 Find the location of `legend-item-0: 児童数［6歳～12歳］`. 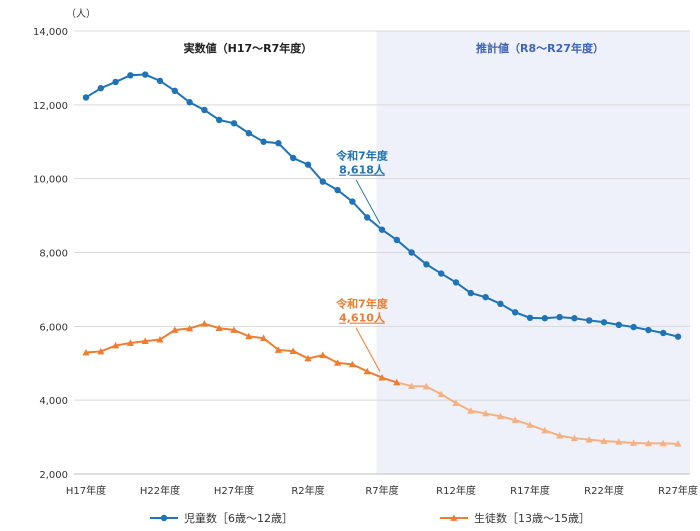

legend-item-0: 児童数［6歳～12歳］ is located at coordinates (221, 518).